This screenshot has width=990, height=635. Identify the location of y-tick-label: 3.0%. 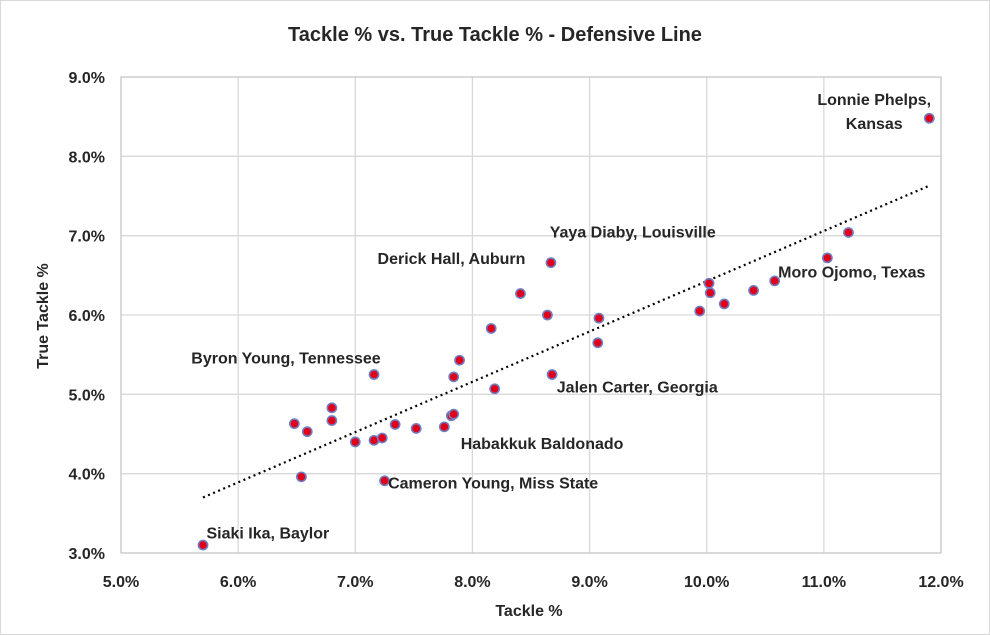
(87, 554).